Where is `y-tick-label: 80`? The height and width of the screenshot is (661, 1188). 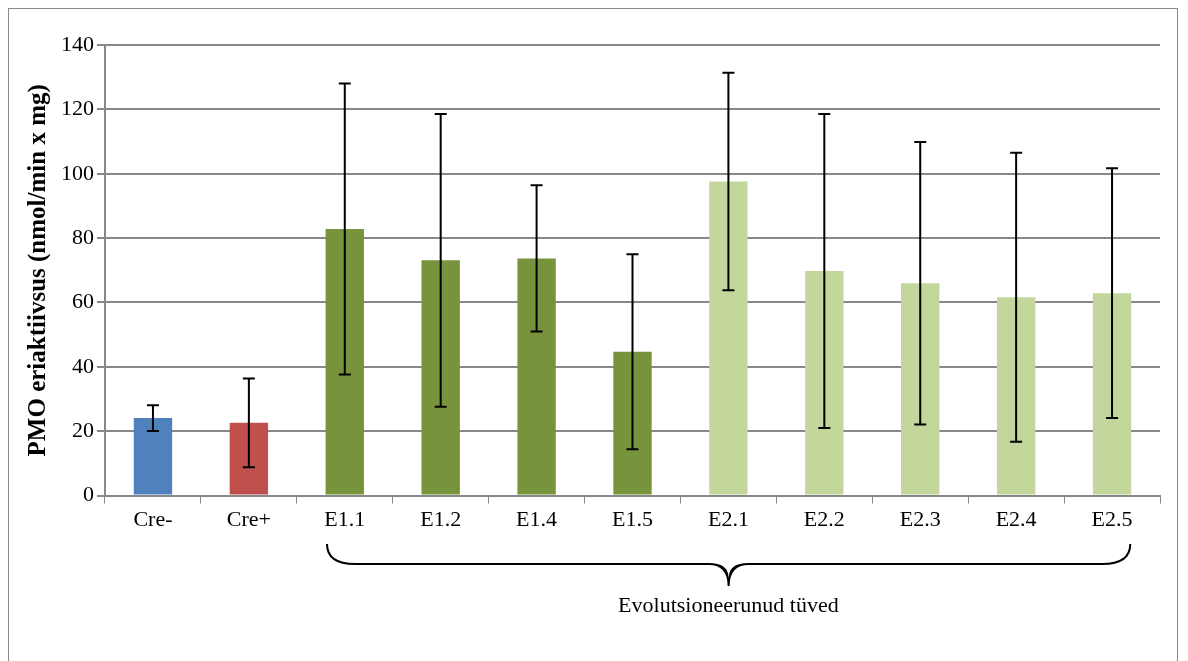
y-tick-label: 80 is located at coordinates (83, 236).